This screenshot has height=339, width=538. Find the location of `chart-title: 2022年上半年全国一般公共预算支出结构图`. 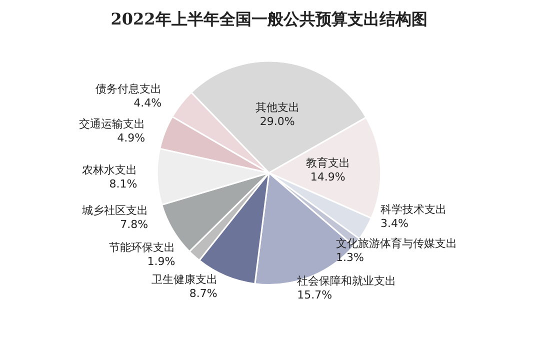

chart-title: 2022年上半年全国一般公共预算支出结构图 is located at coordinates (269, 19).